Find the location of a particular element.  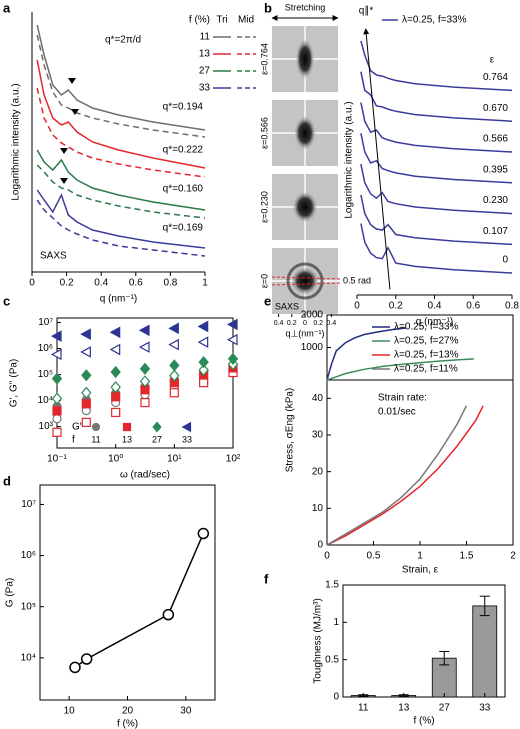

x-tick-label: 11 is located at coordinates (363, 708).